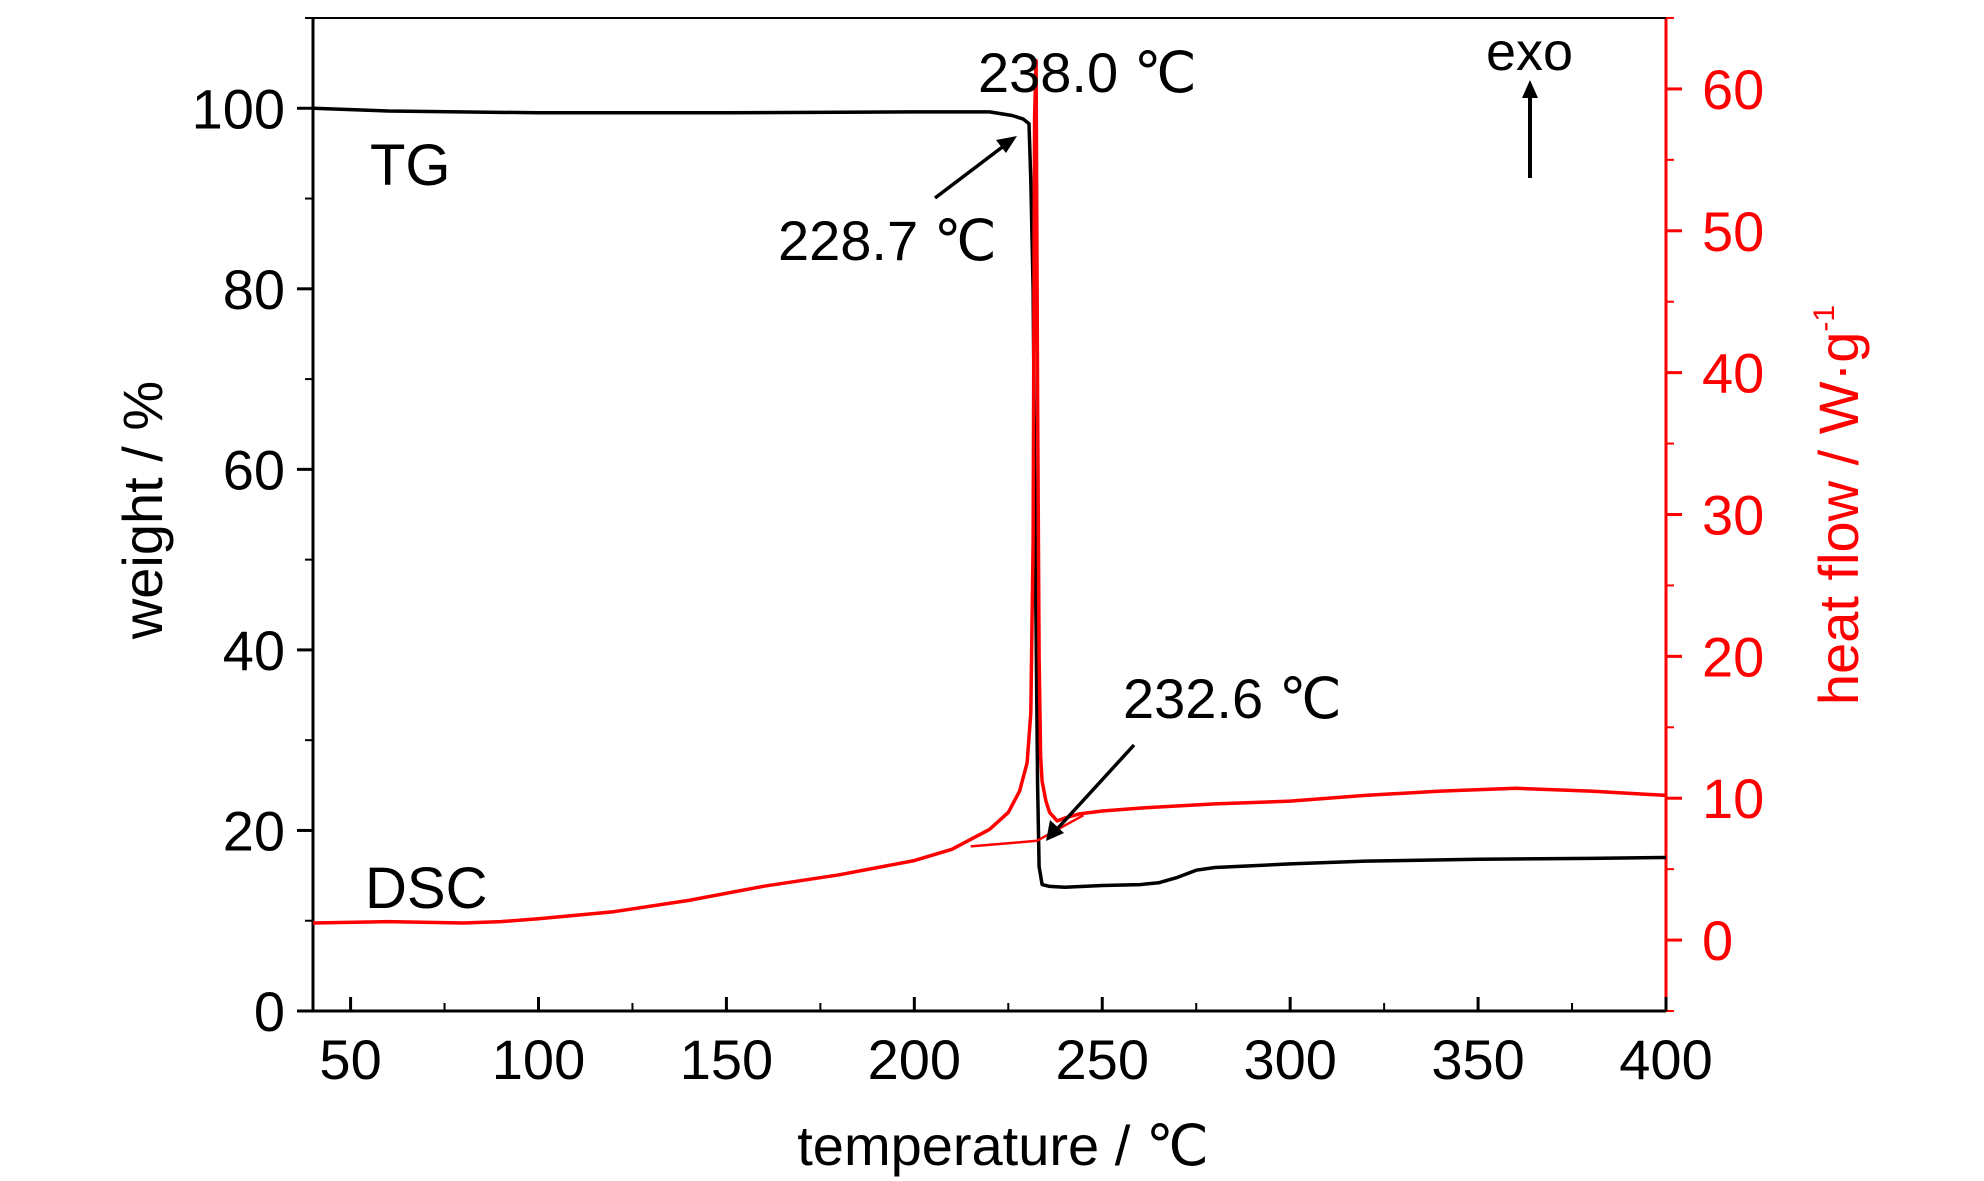  Describe the element at coordinates (1477, 1059) in the screenshot. I see `x-tick-label: 350` at that location.